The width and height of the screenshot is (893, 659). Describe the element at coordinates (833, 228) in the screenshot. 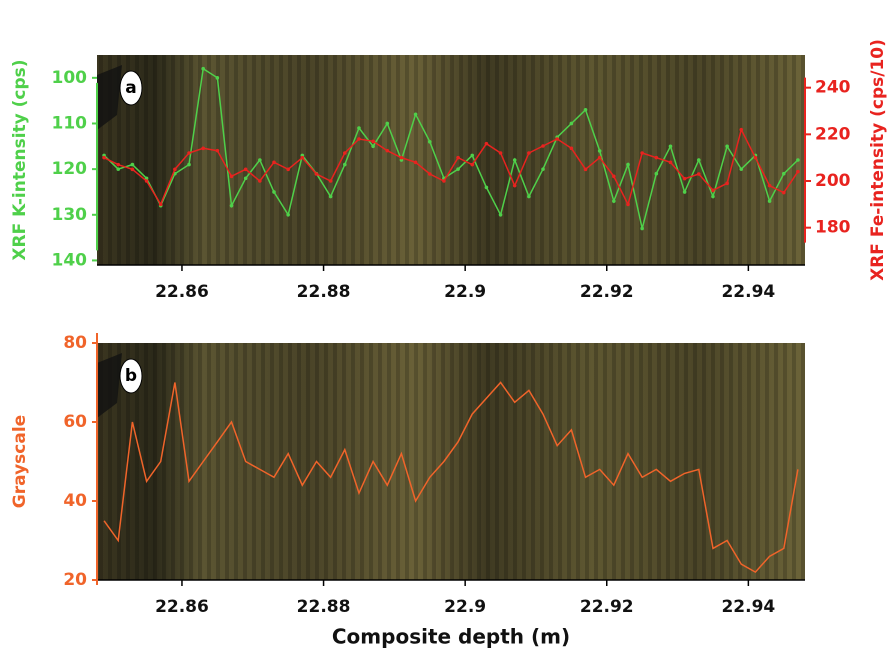

I see `y2-tick-label: 180` at that location.